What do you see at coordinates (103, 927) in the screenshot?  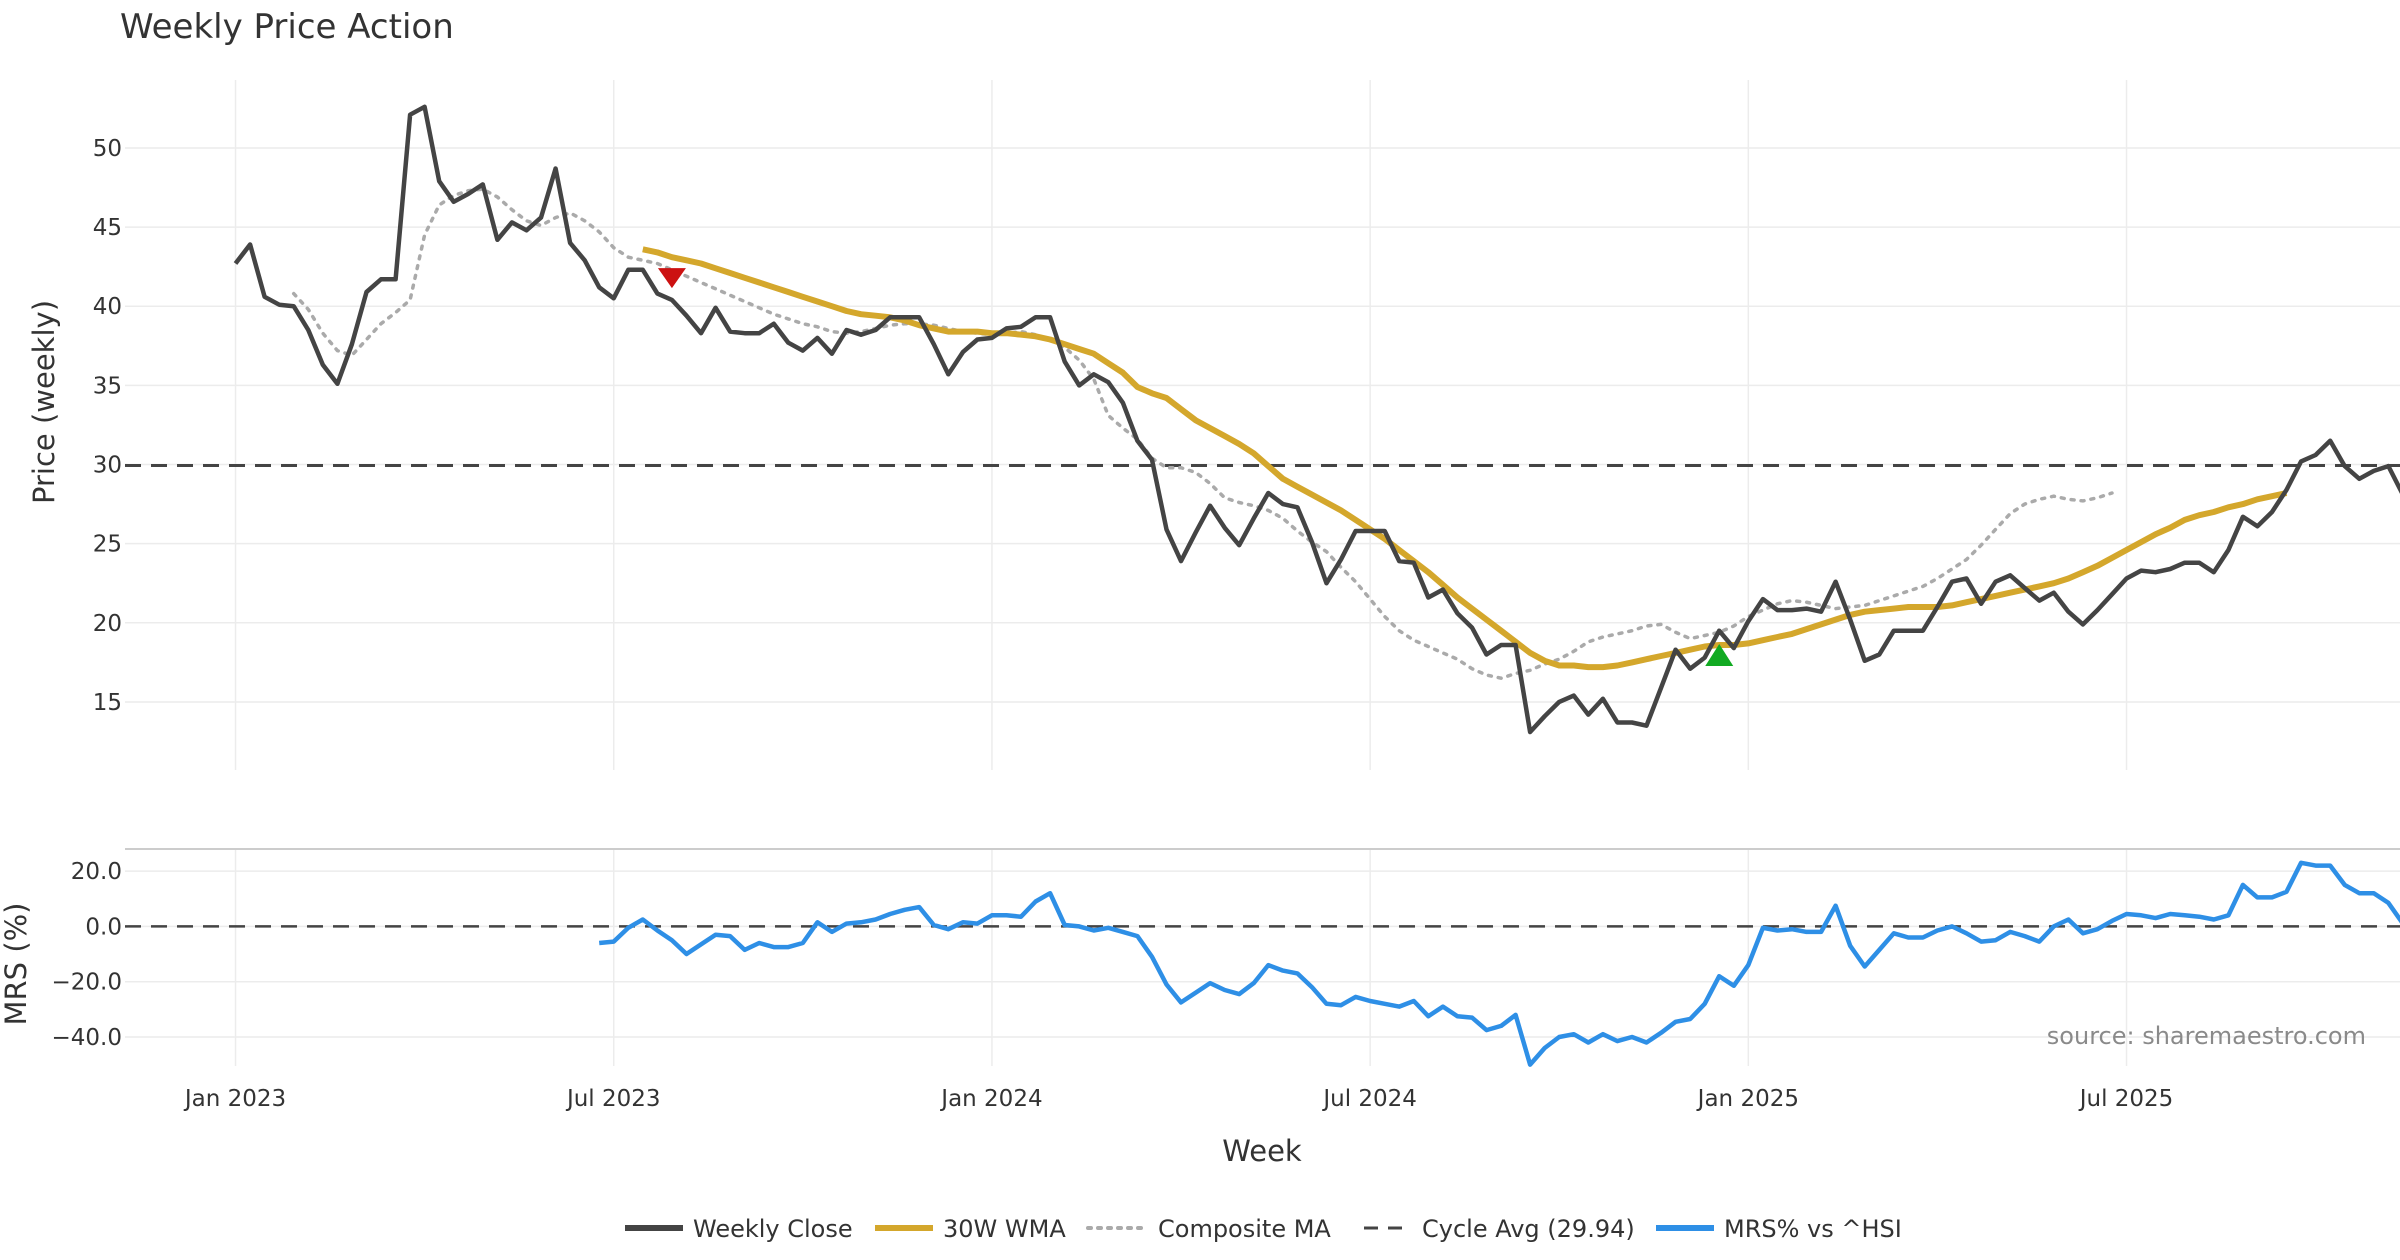 I see `mrs-y-tick-label: 0.0` at bounding box center [103, 927].